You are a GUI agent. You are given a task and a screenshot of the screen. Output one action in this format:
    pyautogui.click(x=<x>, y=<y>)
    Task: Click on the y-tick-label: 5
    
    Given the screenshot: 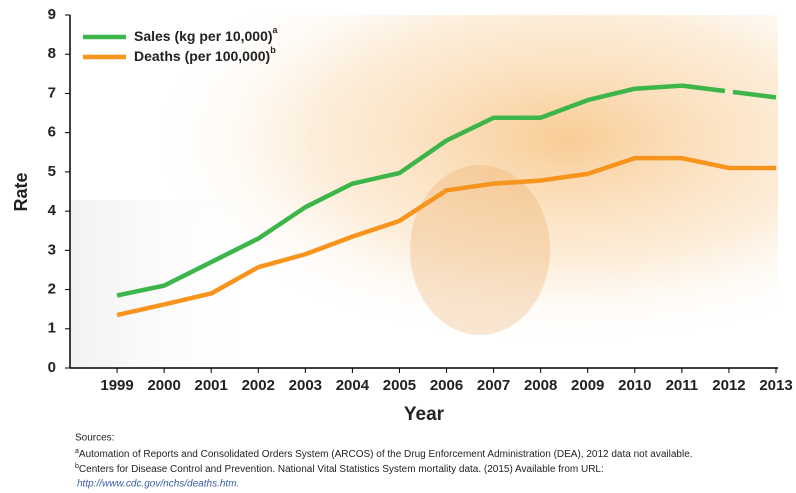 What is the action you would take?
    pyautogui.click(x=52, y=171)
    